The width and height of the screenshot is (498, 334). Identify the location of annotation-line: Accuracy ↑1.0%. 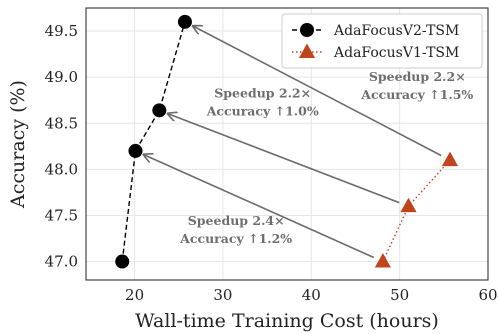
(262, 111).